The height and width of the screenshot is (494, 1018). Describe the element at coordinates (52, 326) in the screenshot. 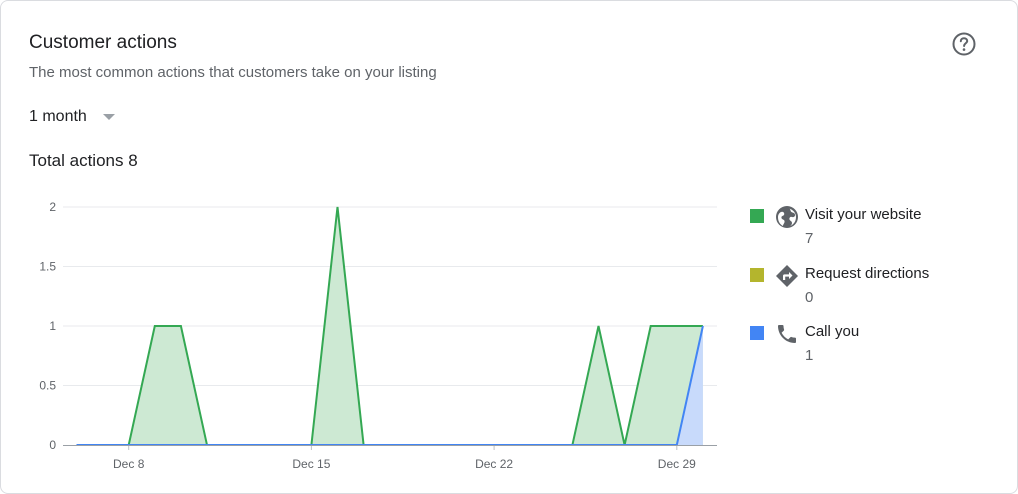

I see `y-tick-label: 1` at that location.